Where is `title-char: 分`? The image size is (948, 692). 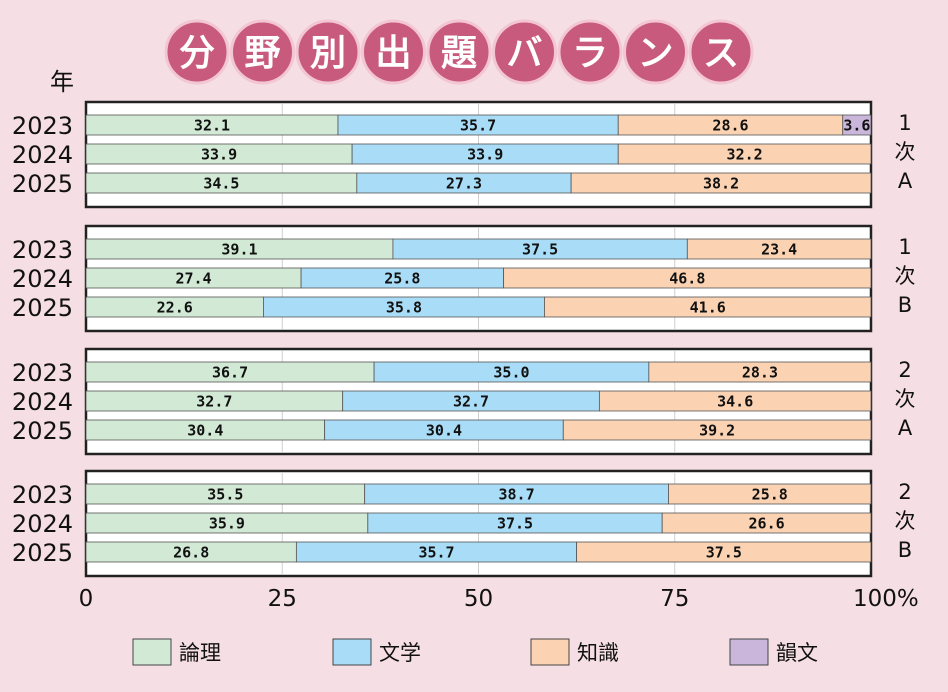
title-char: 分 is located at coordinates (197, 53).